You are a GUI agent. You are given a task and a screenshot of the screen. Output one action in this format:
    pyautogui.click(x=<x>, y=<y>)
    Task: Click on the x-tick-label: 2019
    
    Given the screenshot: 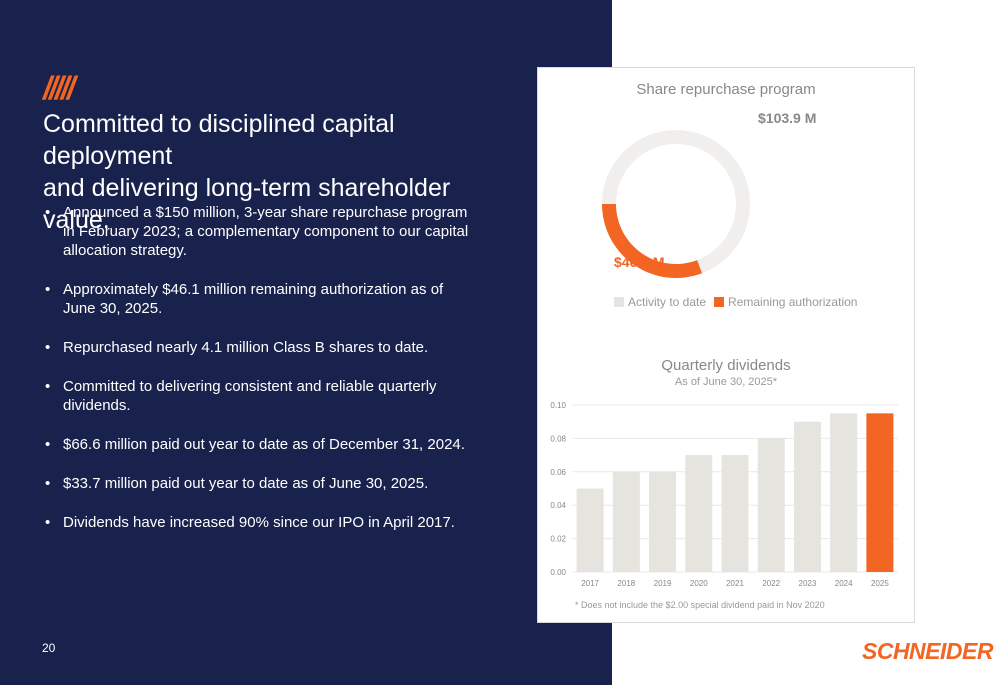 What is the action you would take?
    pyautogui.click(x=663, y=583)
    